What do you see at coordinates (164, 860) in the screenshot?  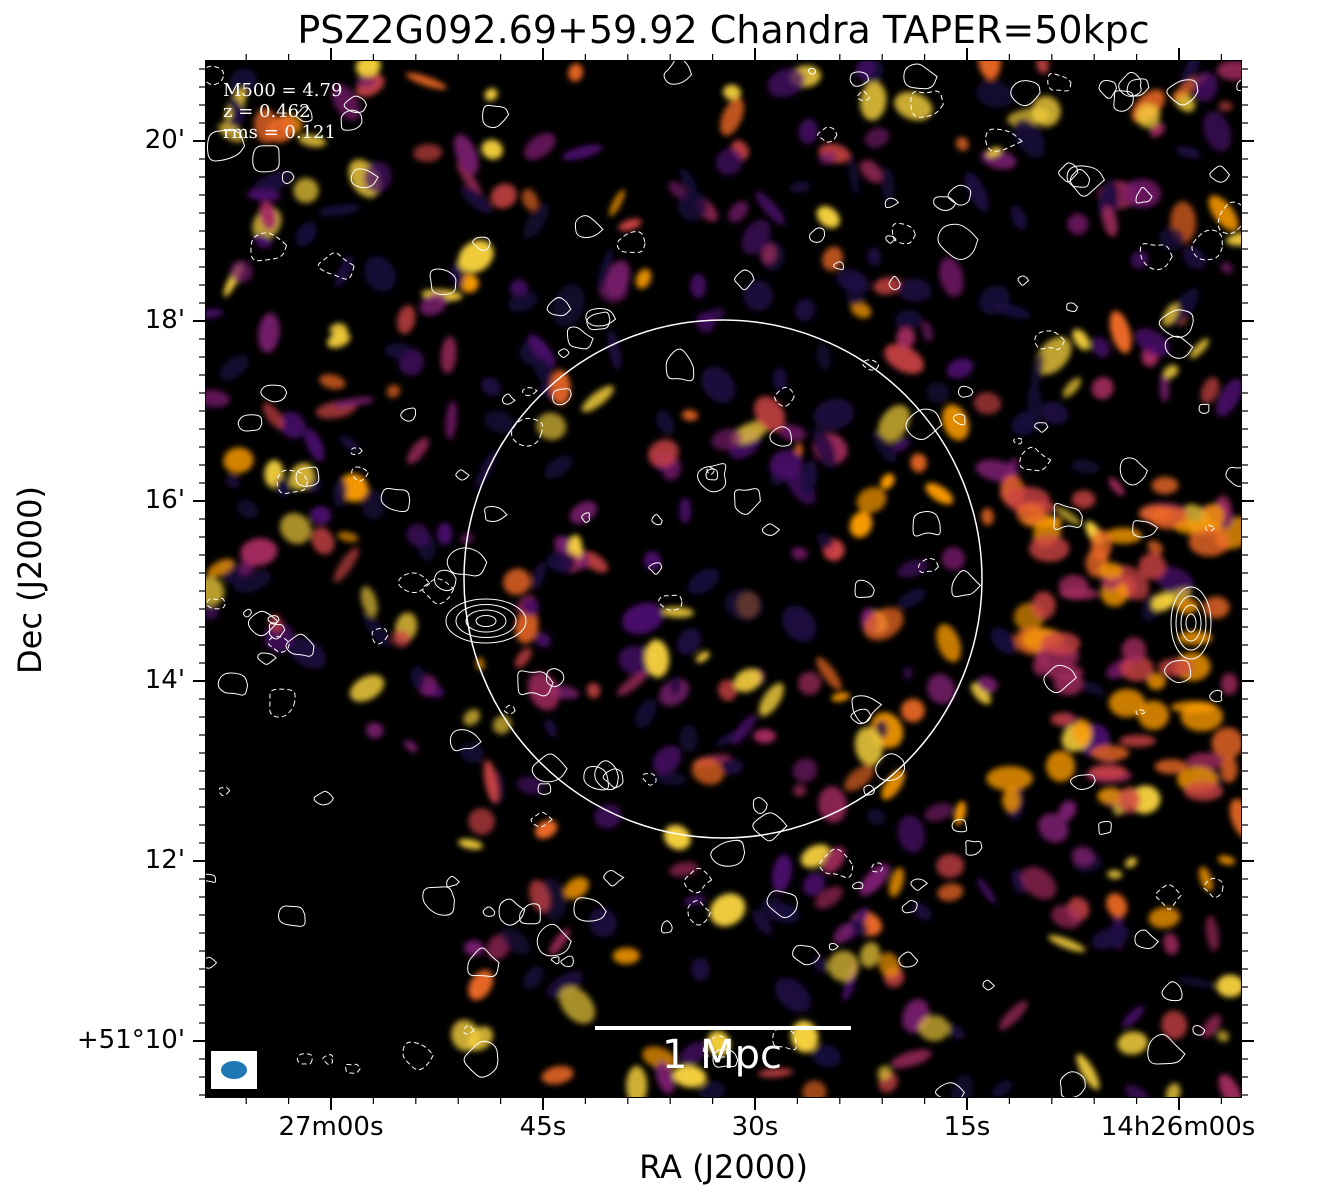 I see `y-tick-label: 12'` at bounding box center [164, 860].